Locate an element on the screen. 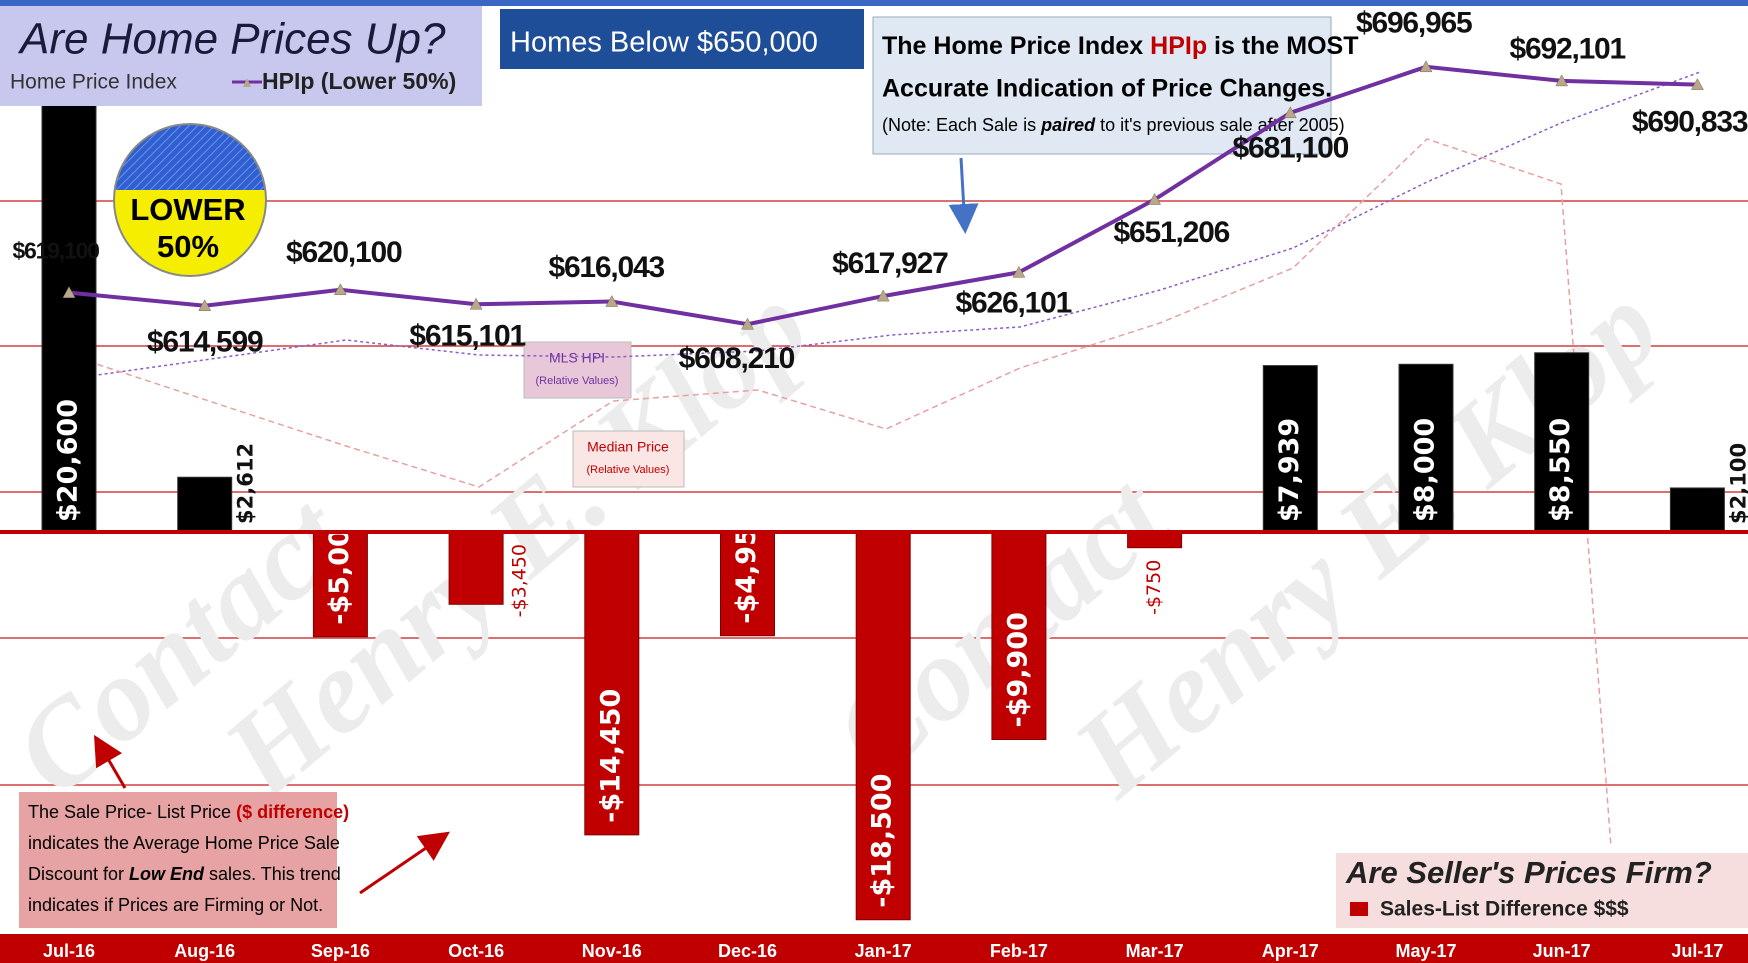 Image resolution: width=1748 pixels, height=963 pixels. axis-band is located at coordinates (874, 948).